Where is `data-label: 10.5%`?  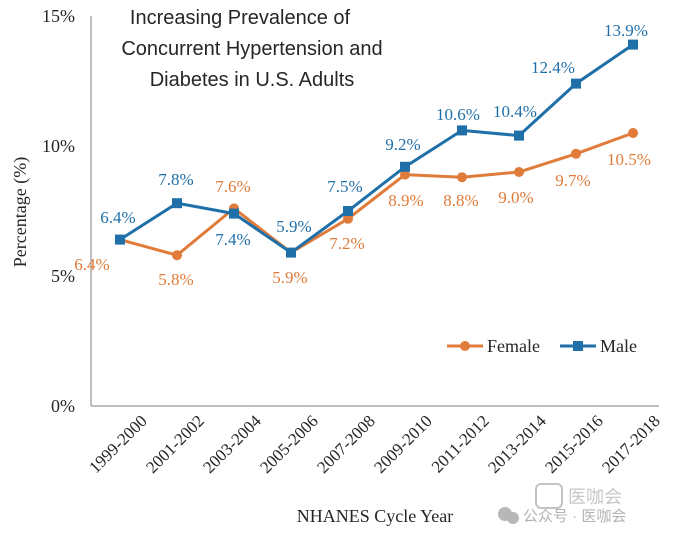 data-label: 10.5% is located at coordinates (629, 159).